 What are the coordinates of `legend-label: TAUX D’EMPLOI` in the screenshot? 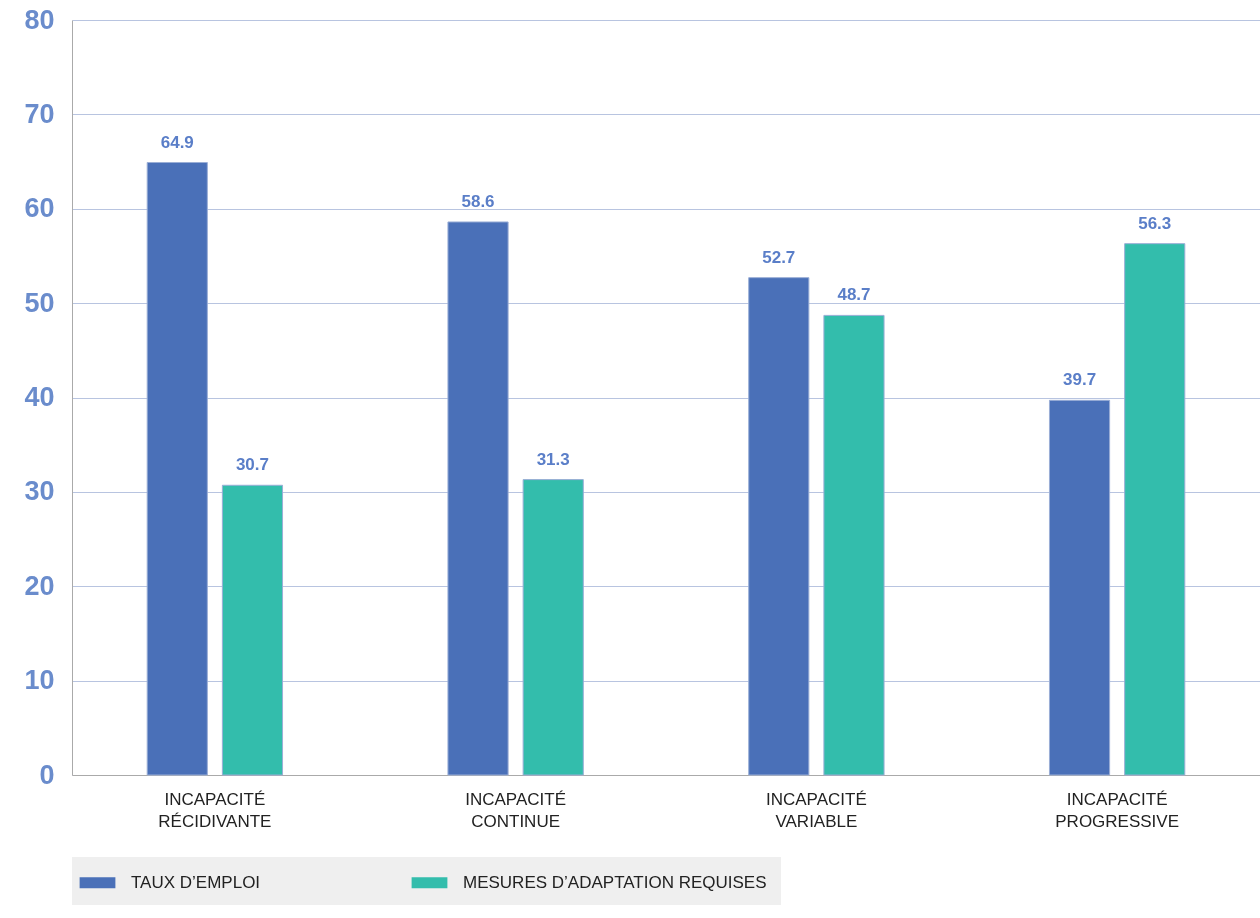 It's located at (196, 882).